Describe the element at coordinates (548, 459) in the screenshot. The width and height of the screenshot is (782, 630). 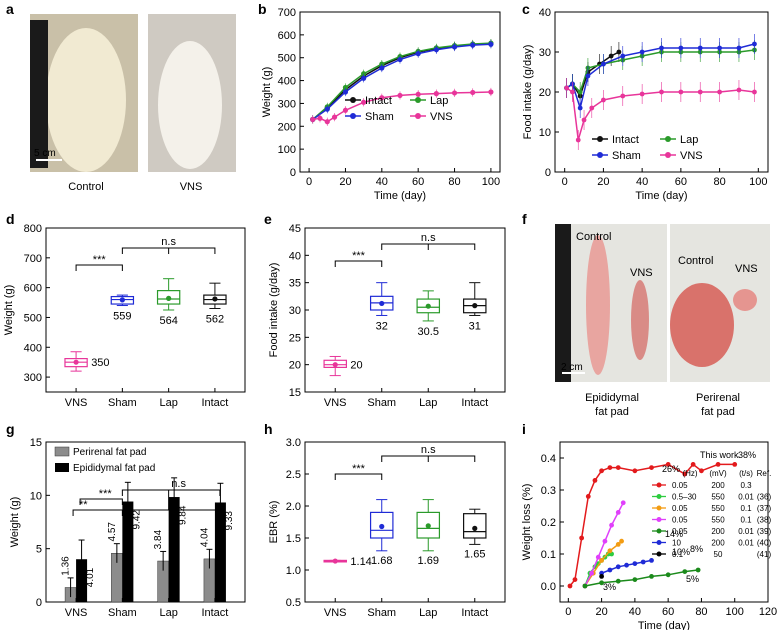
I see `y-tick-label: 0.4` at that location.